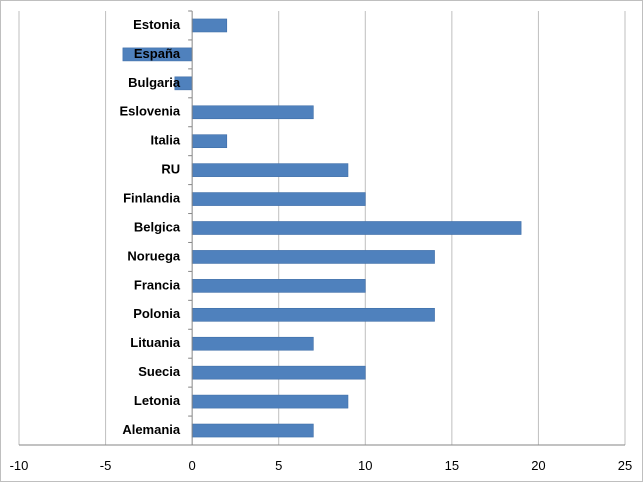 Image resolution: width=643 pixels, height=482 pixels. Describe the element at coordinates (192, 465) in the screenshot. I see `x-tick-label: 0` at that location.